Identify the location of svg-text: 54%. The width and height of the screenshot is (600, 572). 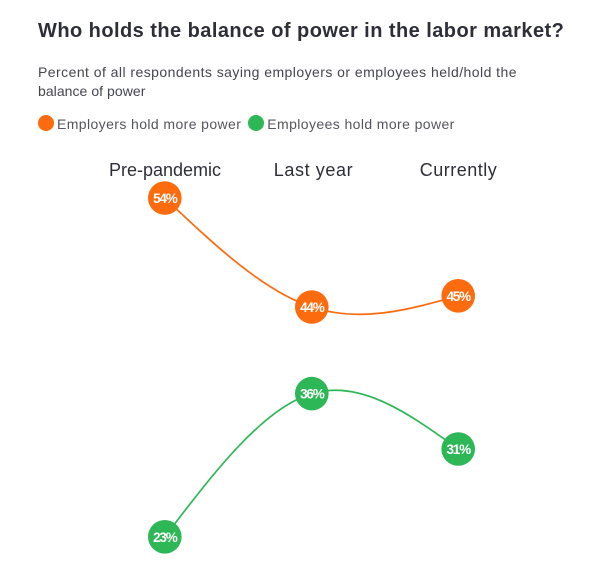
(165, 198).